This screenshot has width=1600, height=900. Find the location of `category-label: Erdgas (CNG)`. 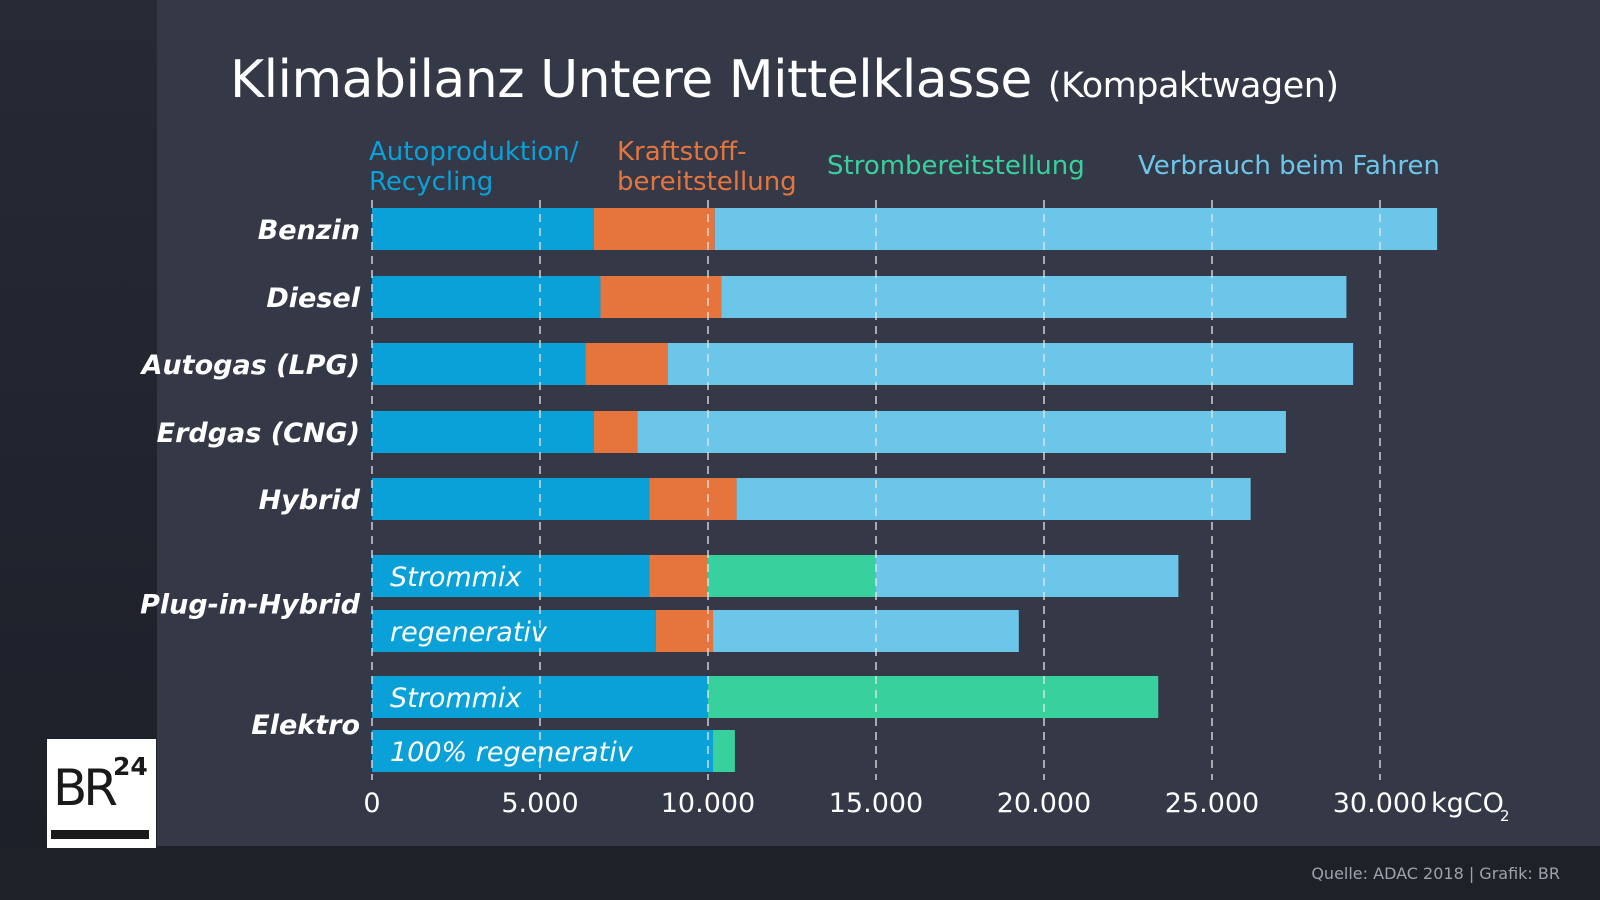

category-label: Erdgas (CNG) is located at coordinates (258, 433).